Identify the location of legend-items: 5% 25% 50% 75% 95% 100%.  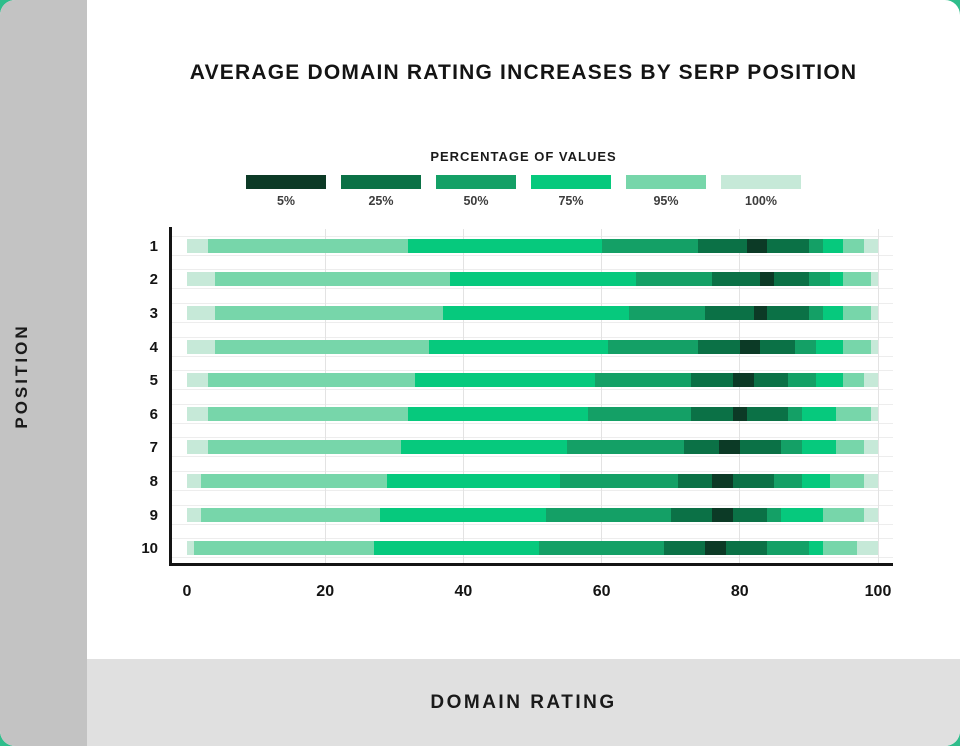
(523, 191).